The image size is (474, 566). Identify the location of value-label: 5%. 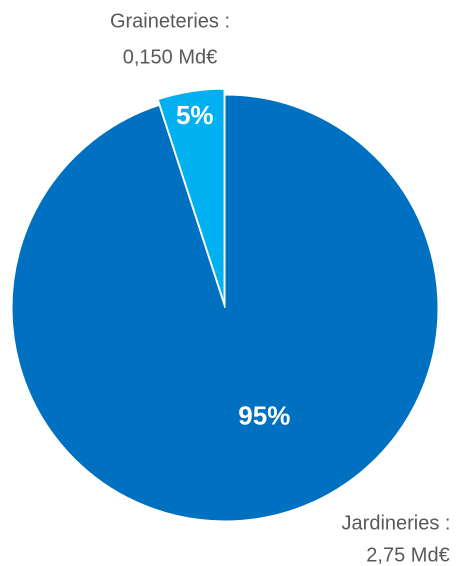
(195, 115).